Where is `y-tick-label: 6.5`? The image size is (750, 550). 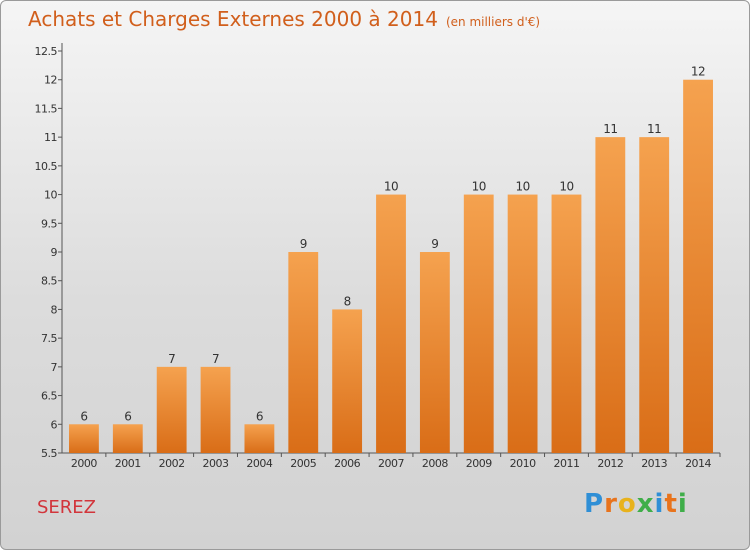 y-tick-label: 6.5 is located at coordinates (49, 396).